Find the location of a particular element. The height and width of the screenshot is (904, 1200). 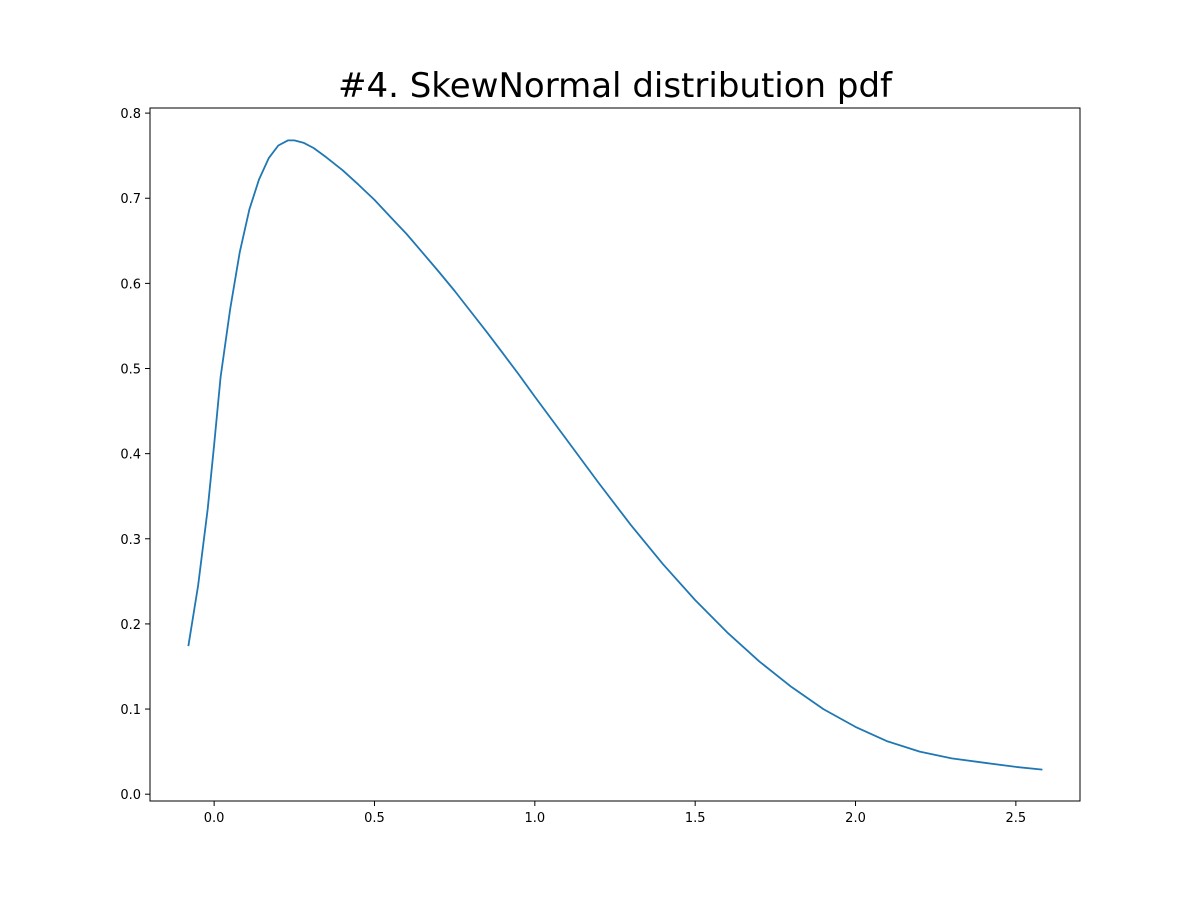

x-tick-label: 1.5 is located at coordinates (695, 818).